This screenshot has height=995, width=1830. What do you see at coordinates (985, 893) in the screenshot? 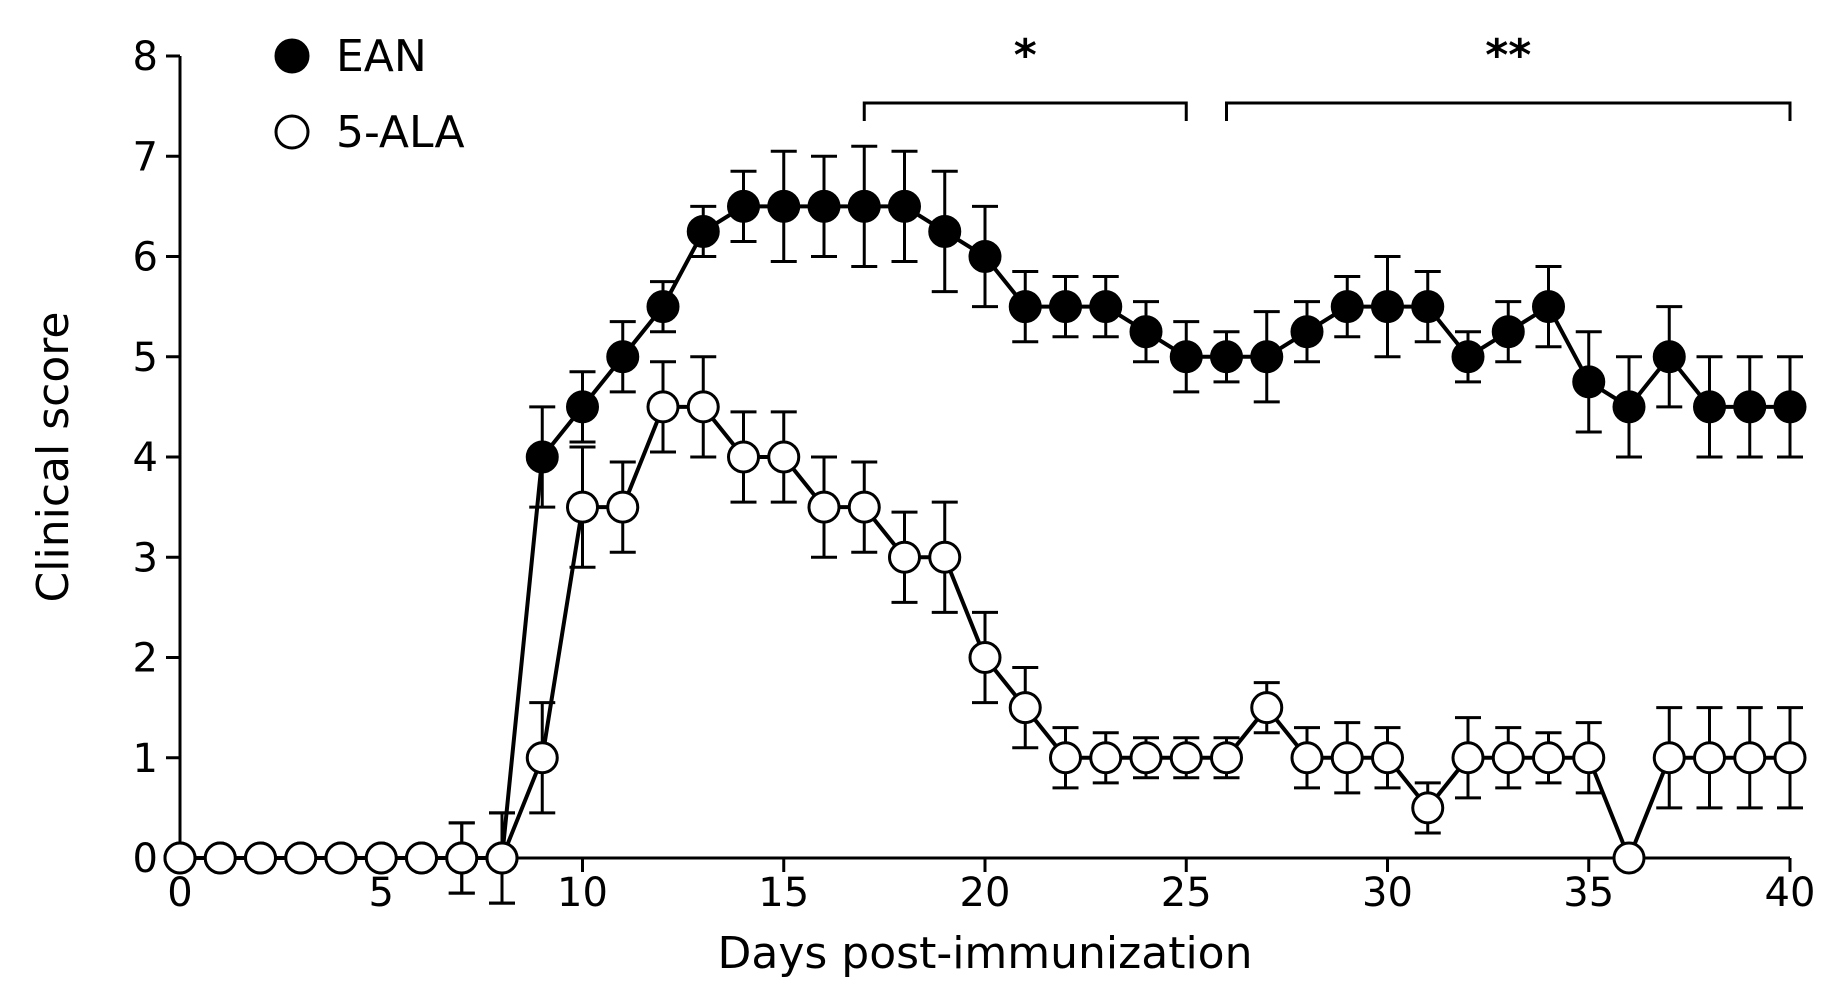
I see `x-tick-label-20: 20` at bounding box center [985, 893].